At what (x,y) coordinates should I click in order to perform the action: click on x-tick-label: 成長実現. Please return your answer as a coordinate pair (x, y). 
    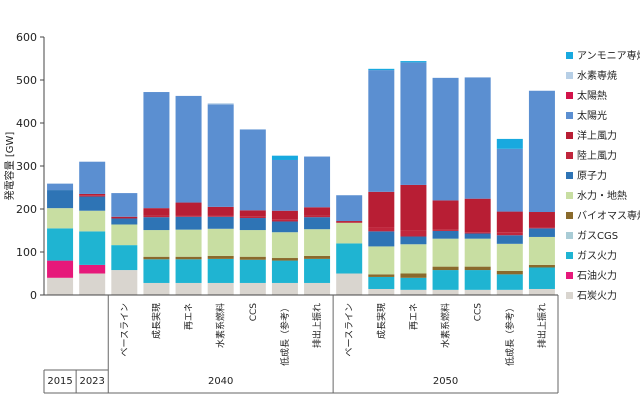
    Looking at the image, I should click on (381, 321).